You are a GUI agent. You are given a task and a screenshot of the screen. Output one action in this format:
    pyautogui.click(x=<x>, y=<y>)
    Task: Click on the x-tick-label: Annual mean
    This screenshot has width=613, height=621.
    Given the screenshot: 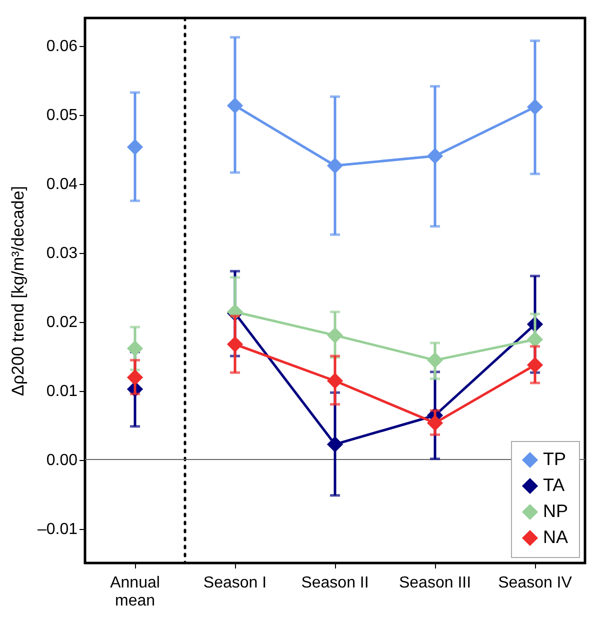 What is the action you would take?
    pyautogui.click(x=135, y=592)
    